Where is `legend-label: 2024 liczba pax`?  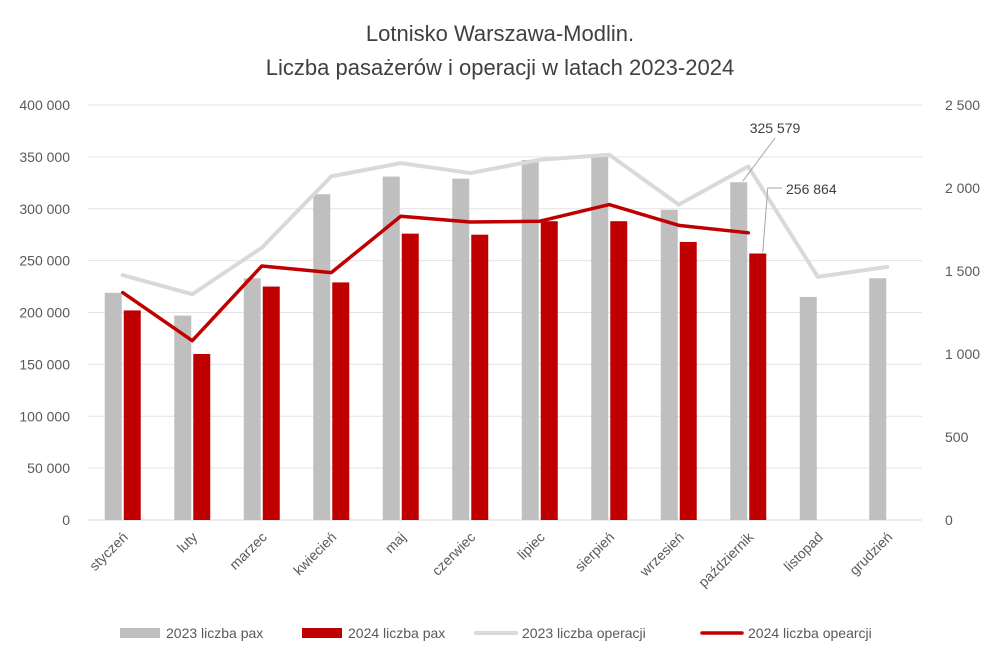
legend-label: 2024 liczba pax is located at coordinates (396, 633).